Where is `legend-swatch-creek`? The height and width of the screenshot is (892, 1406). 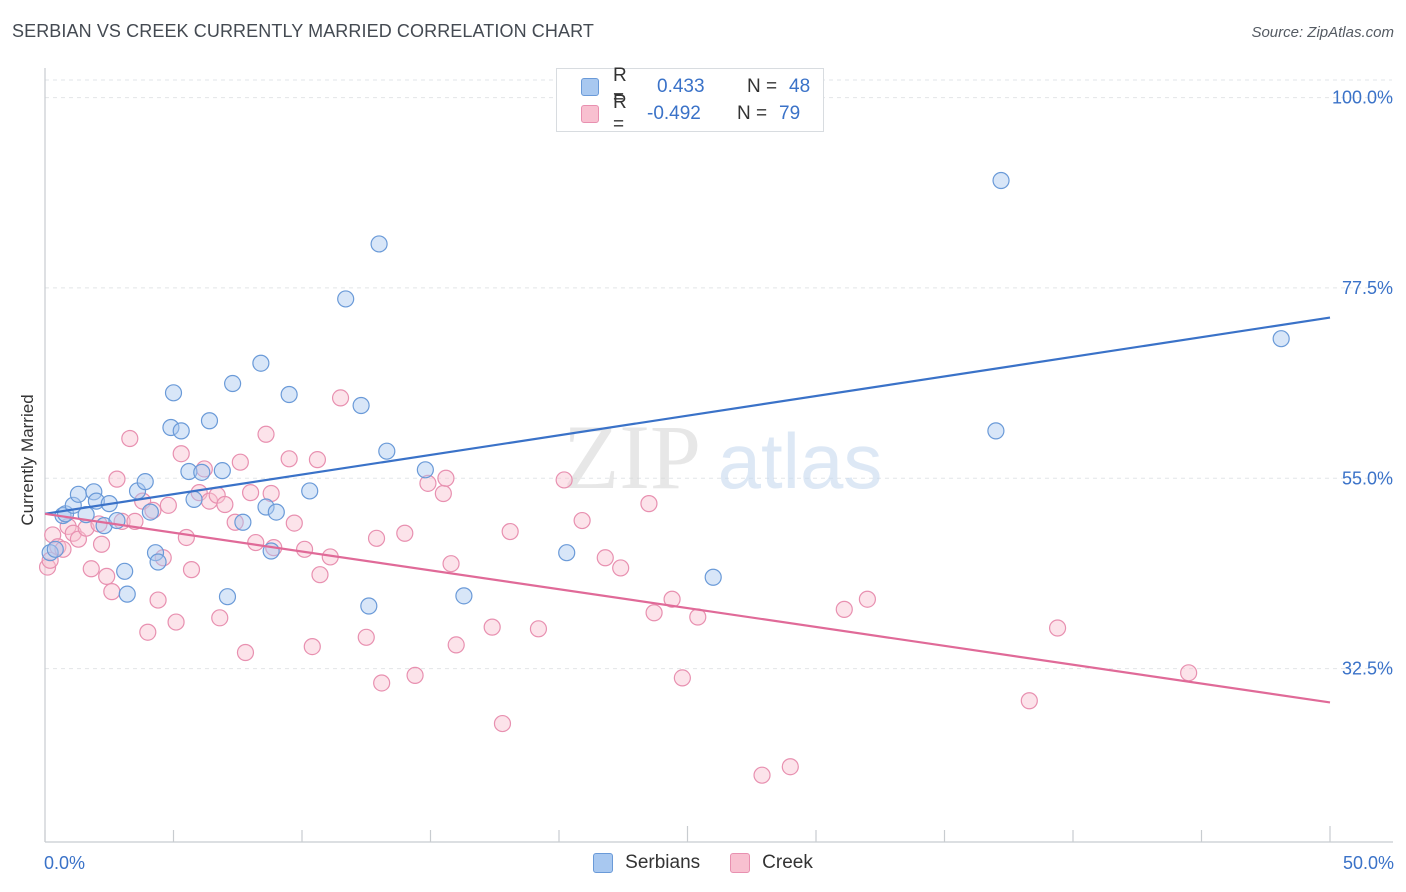 legend-swatch-creek is located at coordinates (740, 863).